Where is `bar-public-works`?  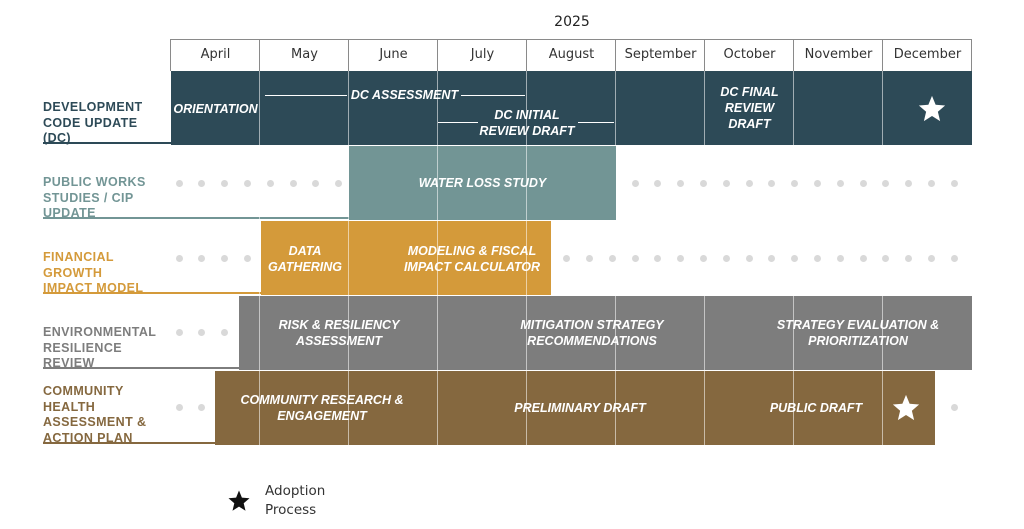 bar-public-works is located at coordinates (482, 183).